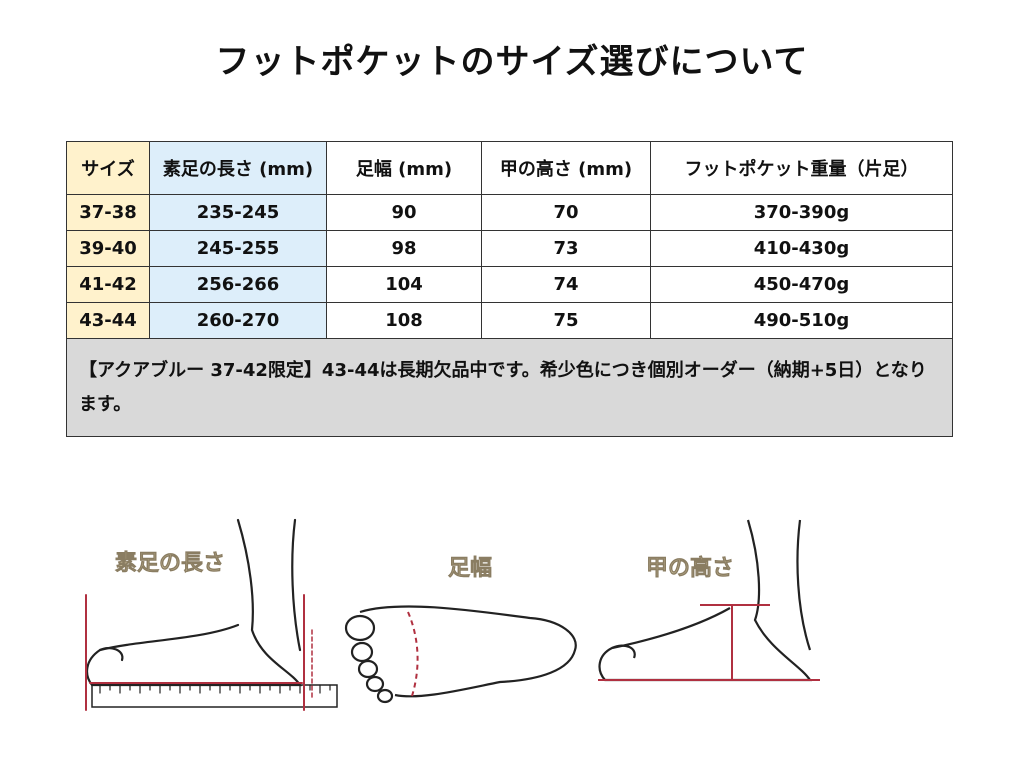  I want to click on cell: 74, so click(566, 284).